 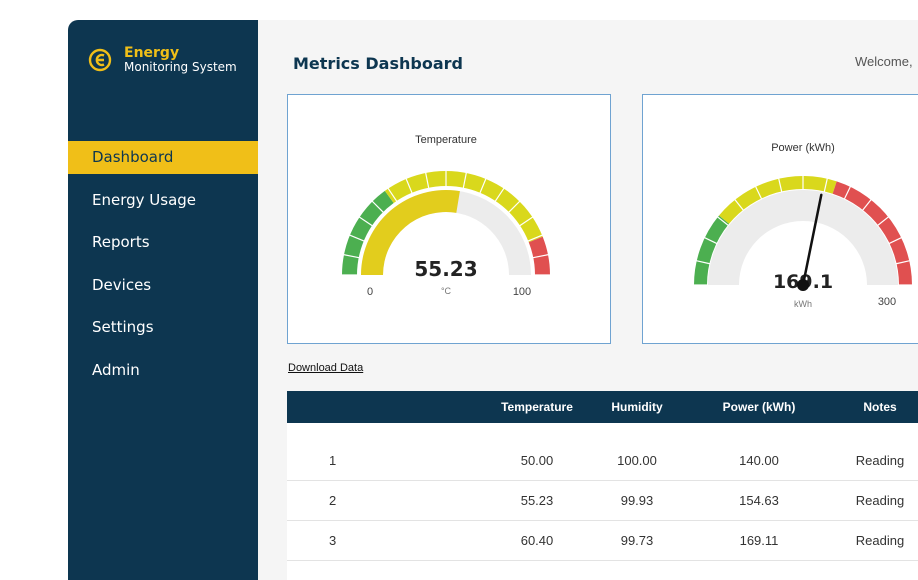 What do you see at coordinates (144, 199) in the screenshot?
I see `sidebar-item-energy-usage: Energy Usage` at bounding box center [144, 199].